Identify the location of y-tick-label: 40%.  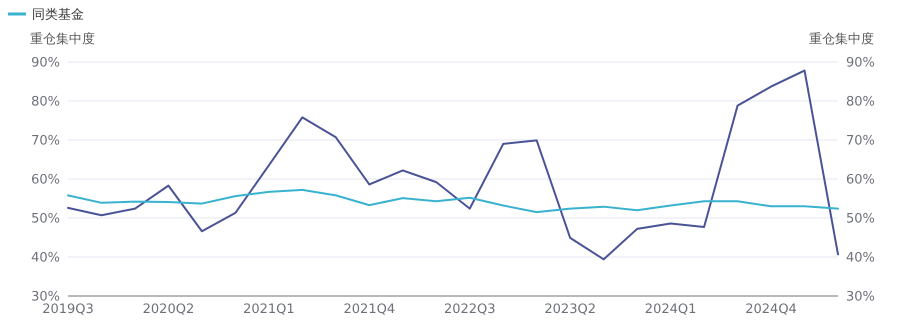
(45, 258).